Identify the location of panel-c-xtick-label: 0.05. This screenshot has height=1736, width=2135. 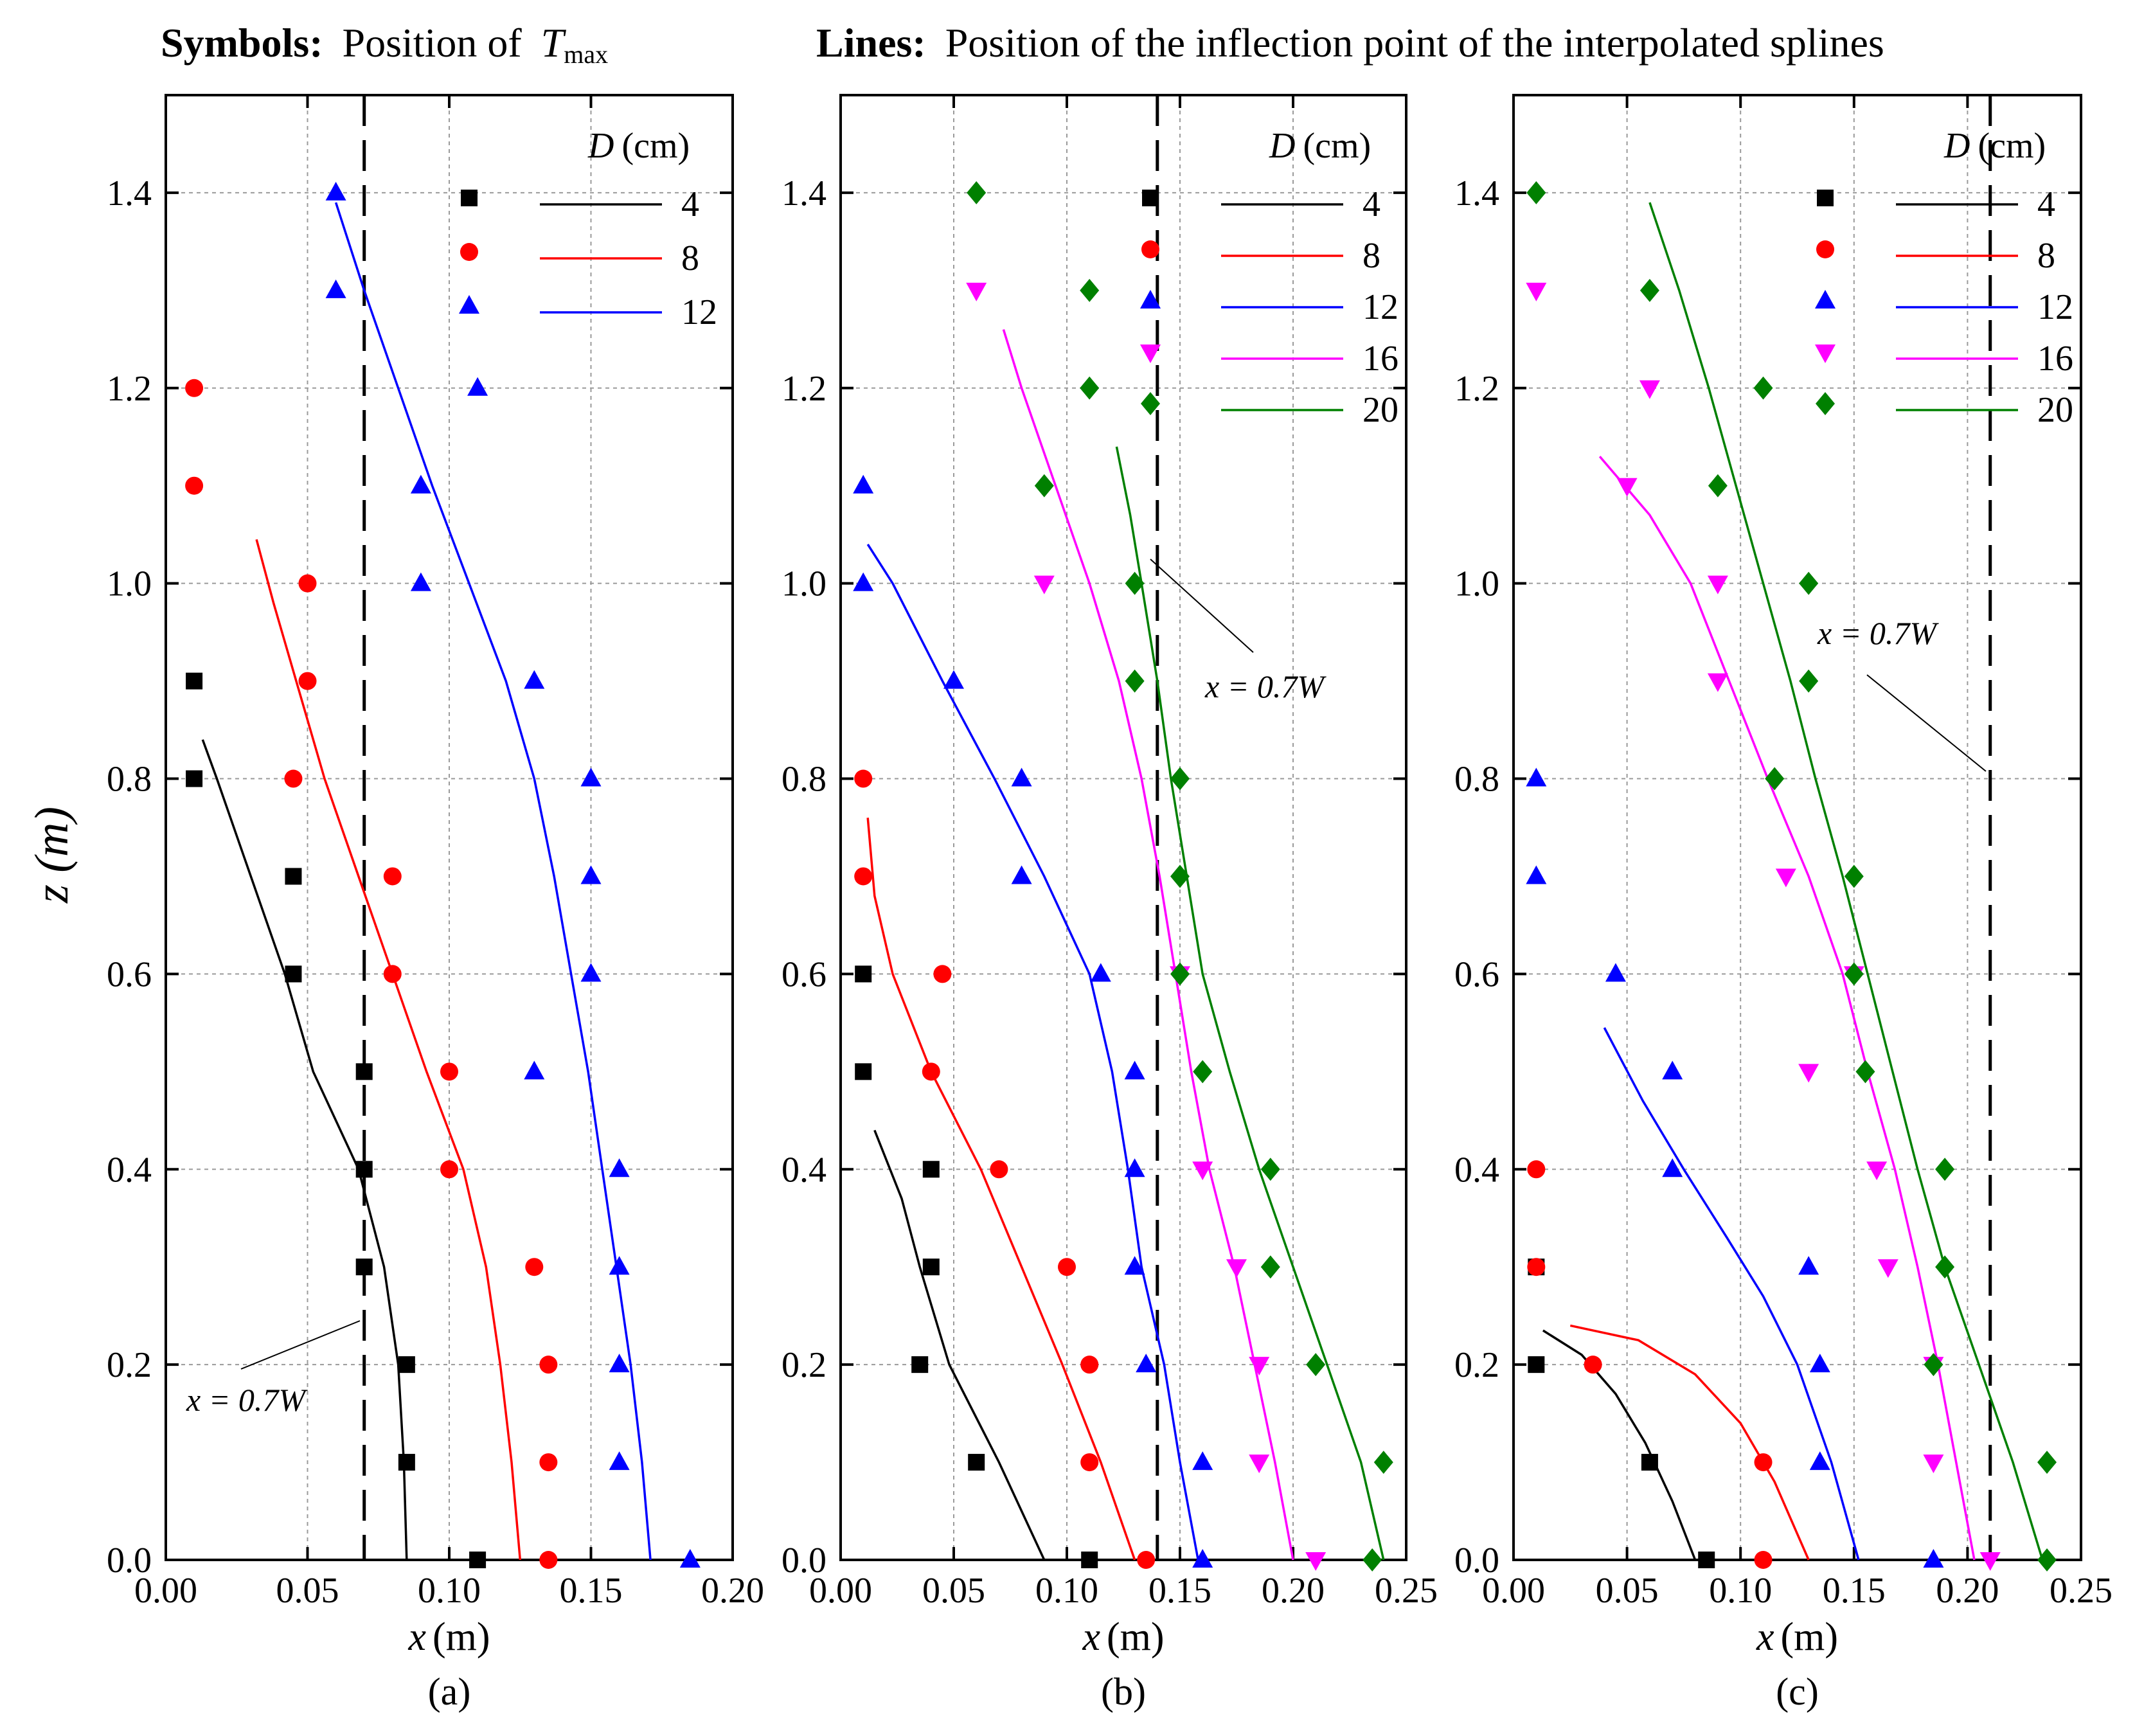
(1628, 1591).